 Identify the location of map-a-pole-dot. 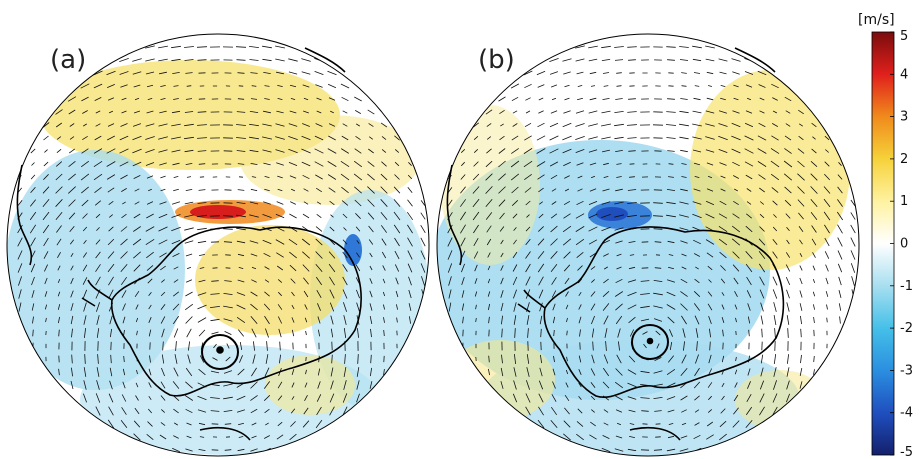
(220, 350).